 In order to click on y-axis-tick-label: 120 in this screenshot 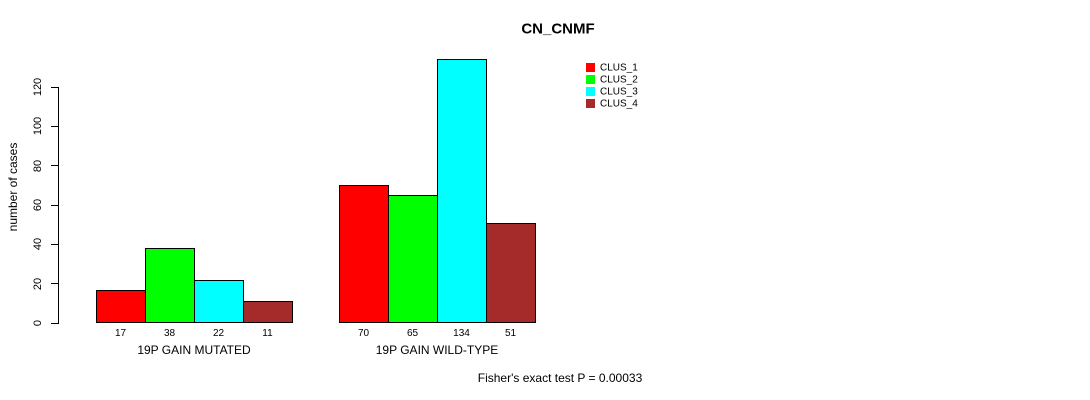, I will do `click(38, 87)`.